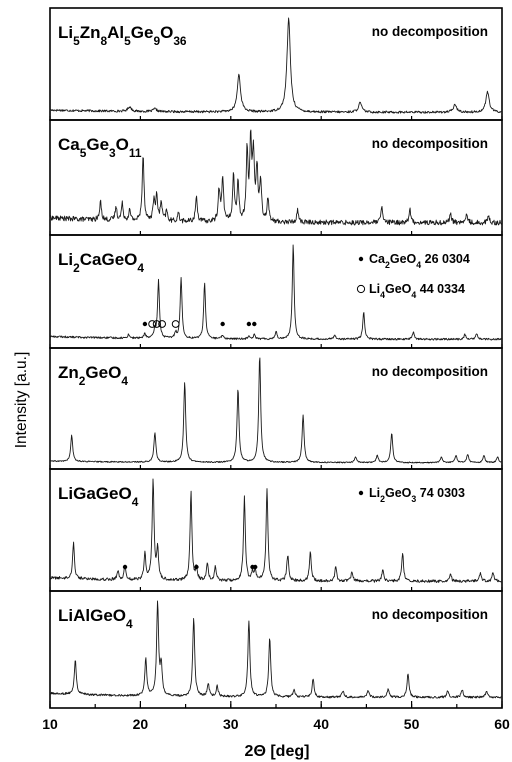  I want to click on x-tick-label: 30, so click(231, 724).